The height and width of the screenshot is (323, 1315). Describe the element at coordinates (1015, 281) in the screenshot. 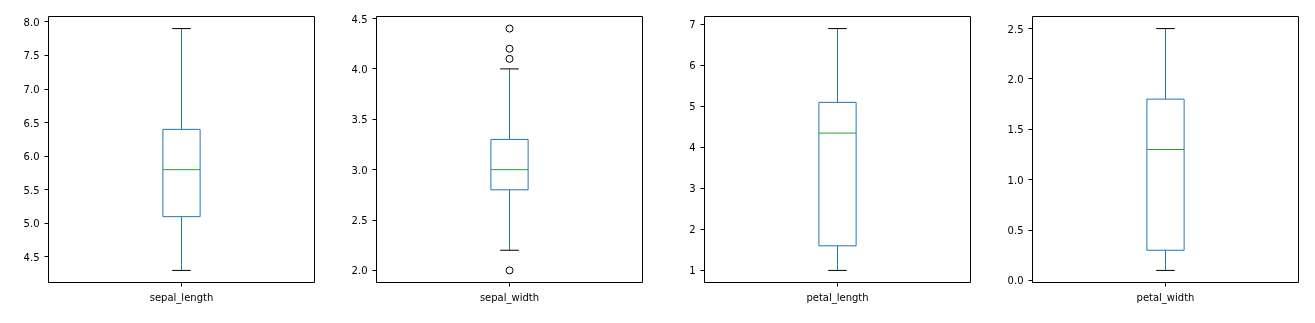

I see `y-tick-label: 0.0` at that location.